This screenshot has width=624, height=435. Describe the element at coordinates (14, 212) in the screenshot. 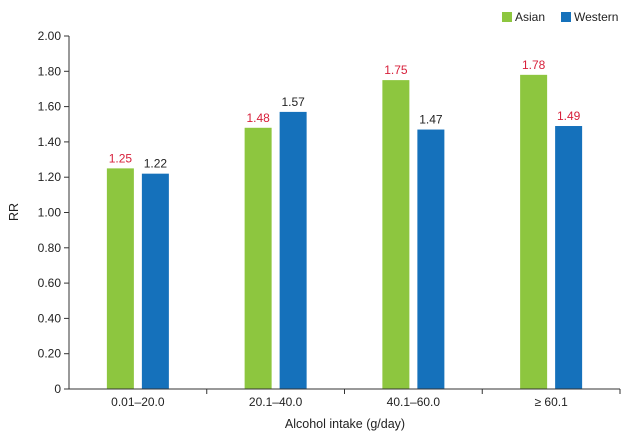

I see `y-axis-title: RR` at that location.